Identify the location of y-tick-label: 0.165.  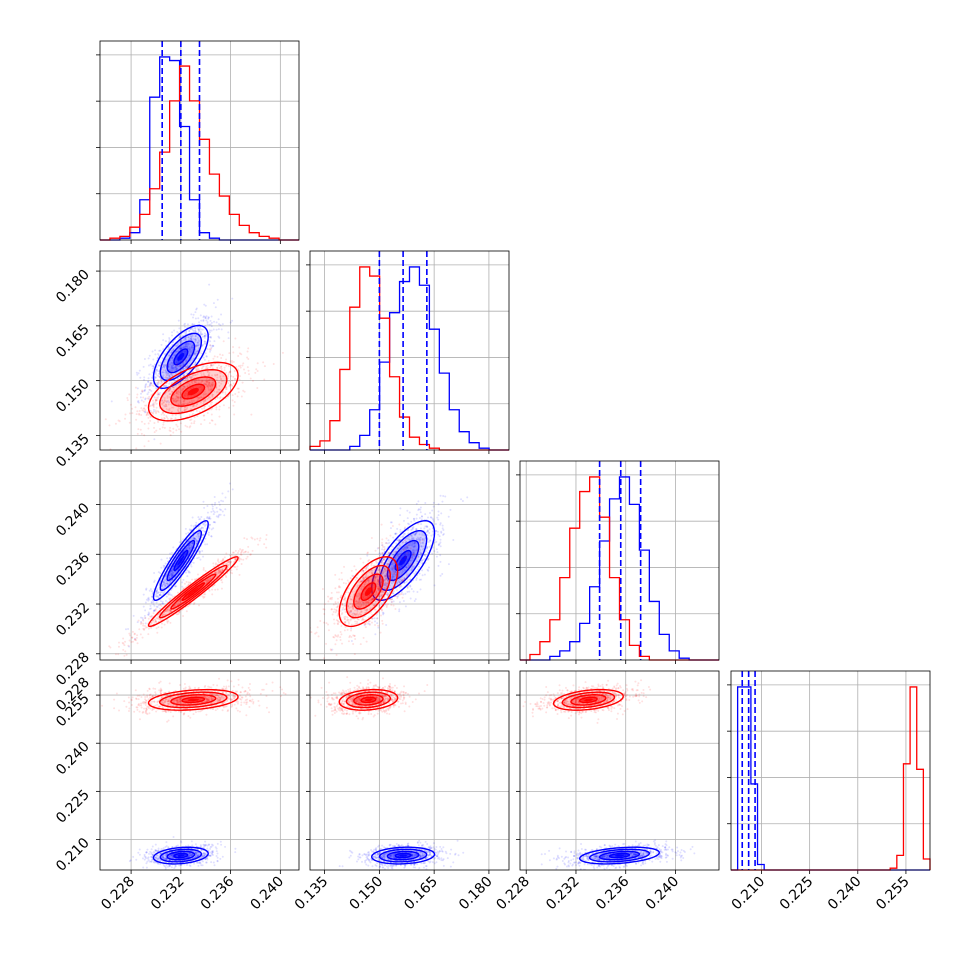
(73, 341).